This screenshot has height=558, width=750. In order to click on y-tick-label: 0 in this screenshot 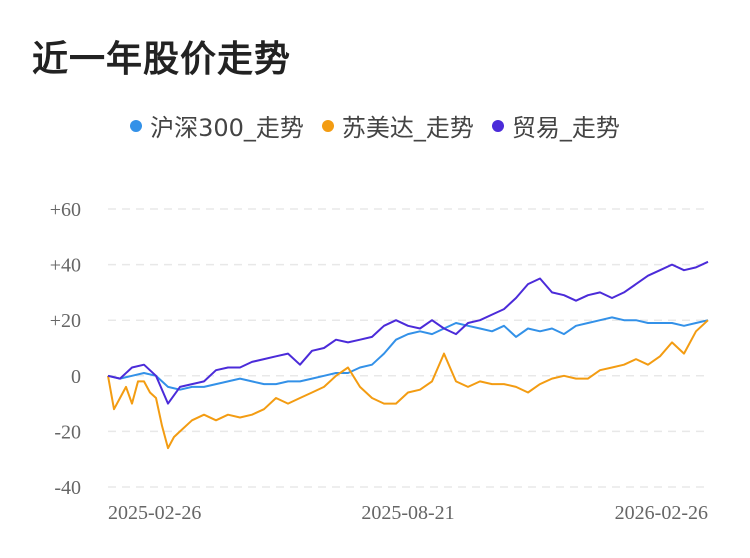, I will do `click(76, 377)`.